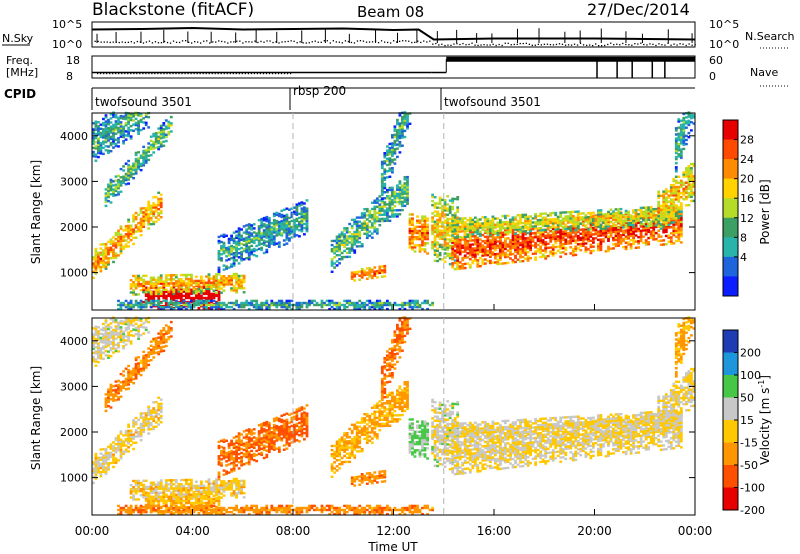 The width and height of the screenshot is (800, 554). I want to click on date-title: 27/Dec/2014, so click(638, 9).